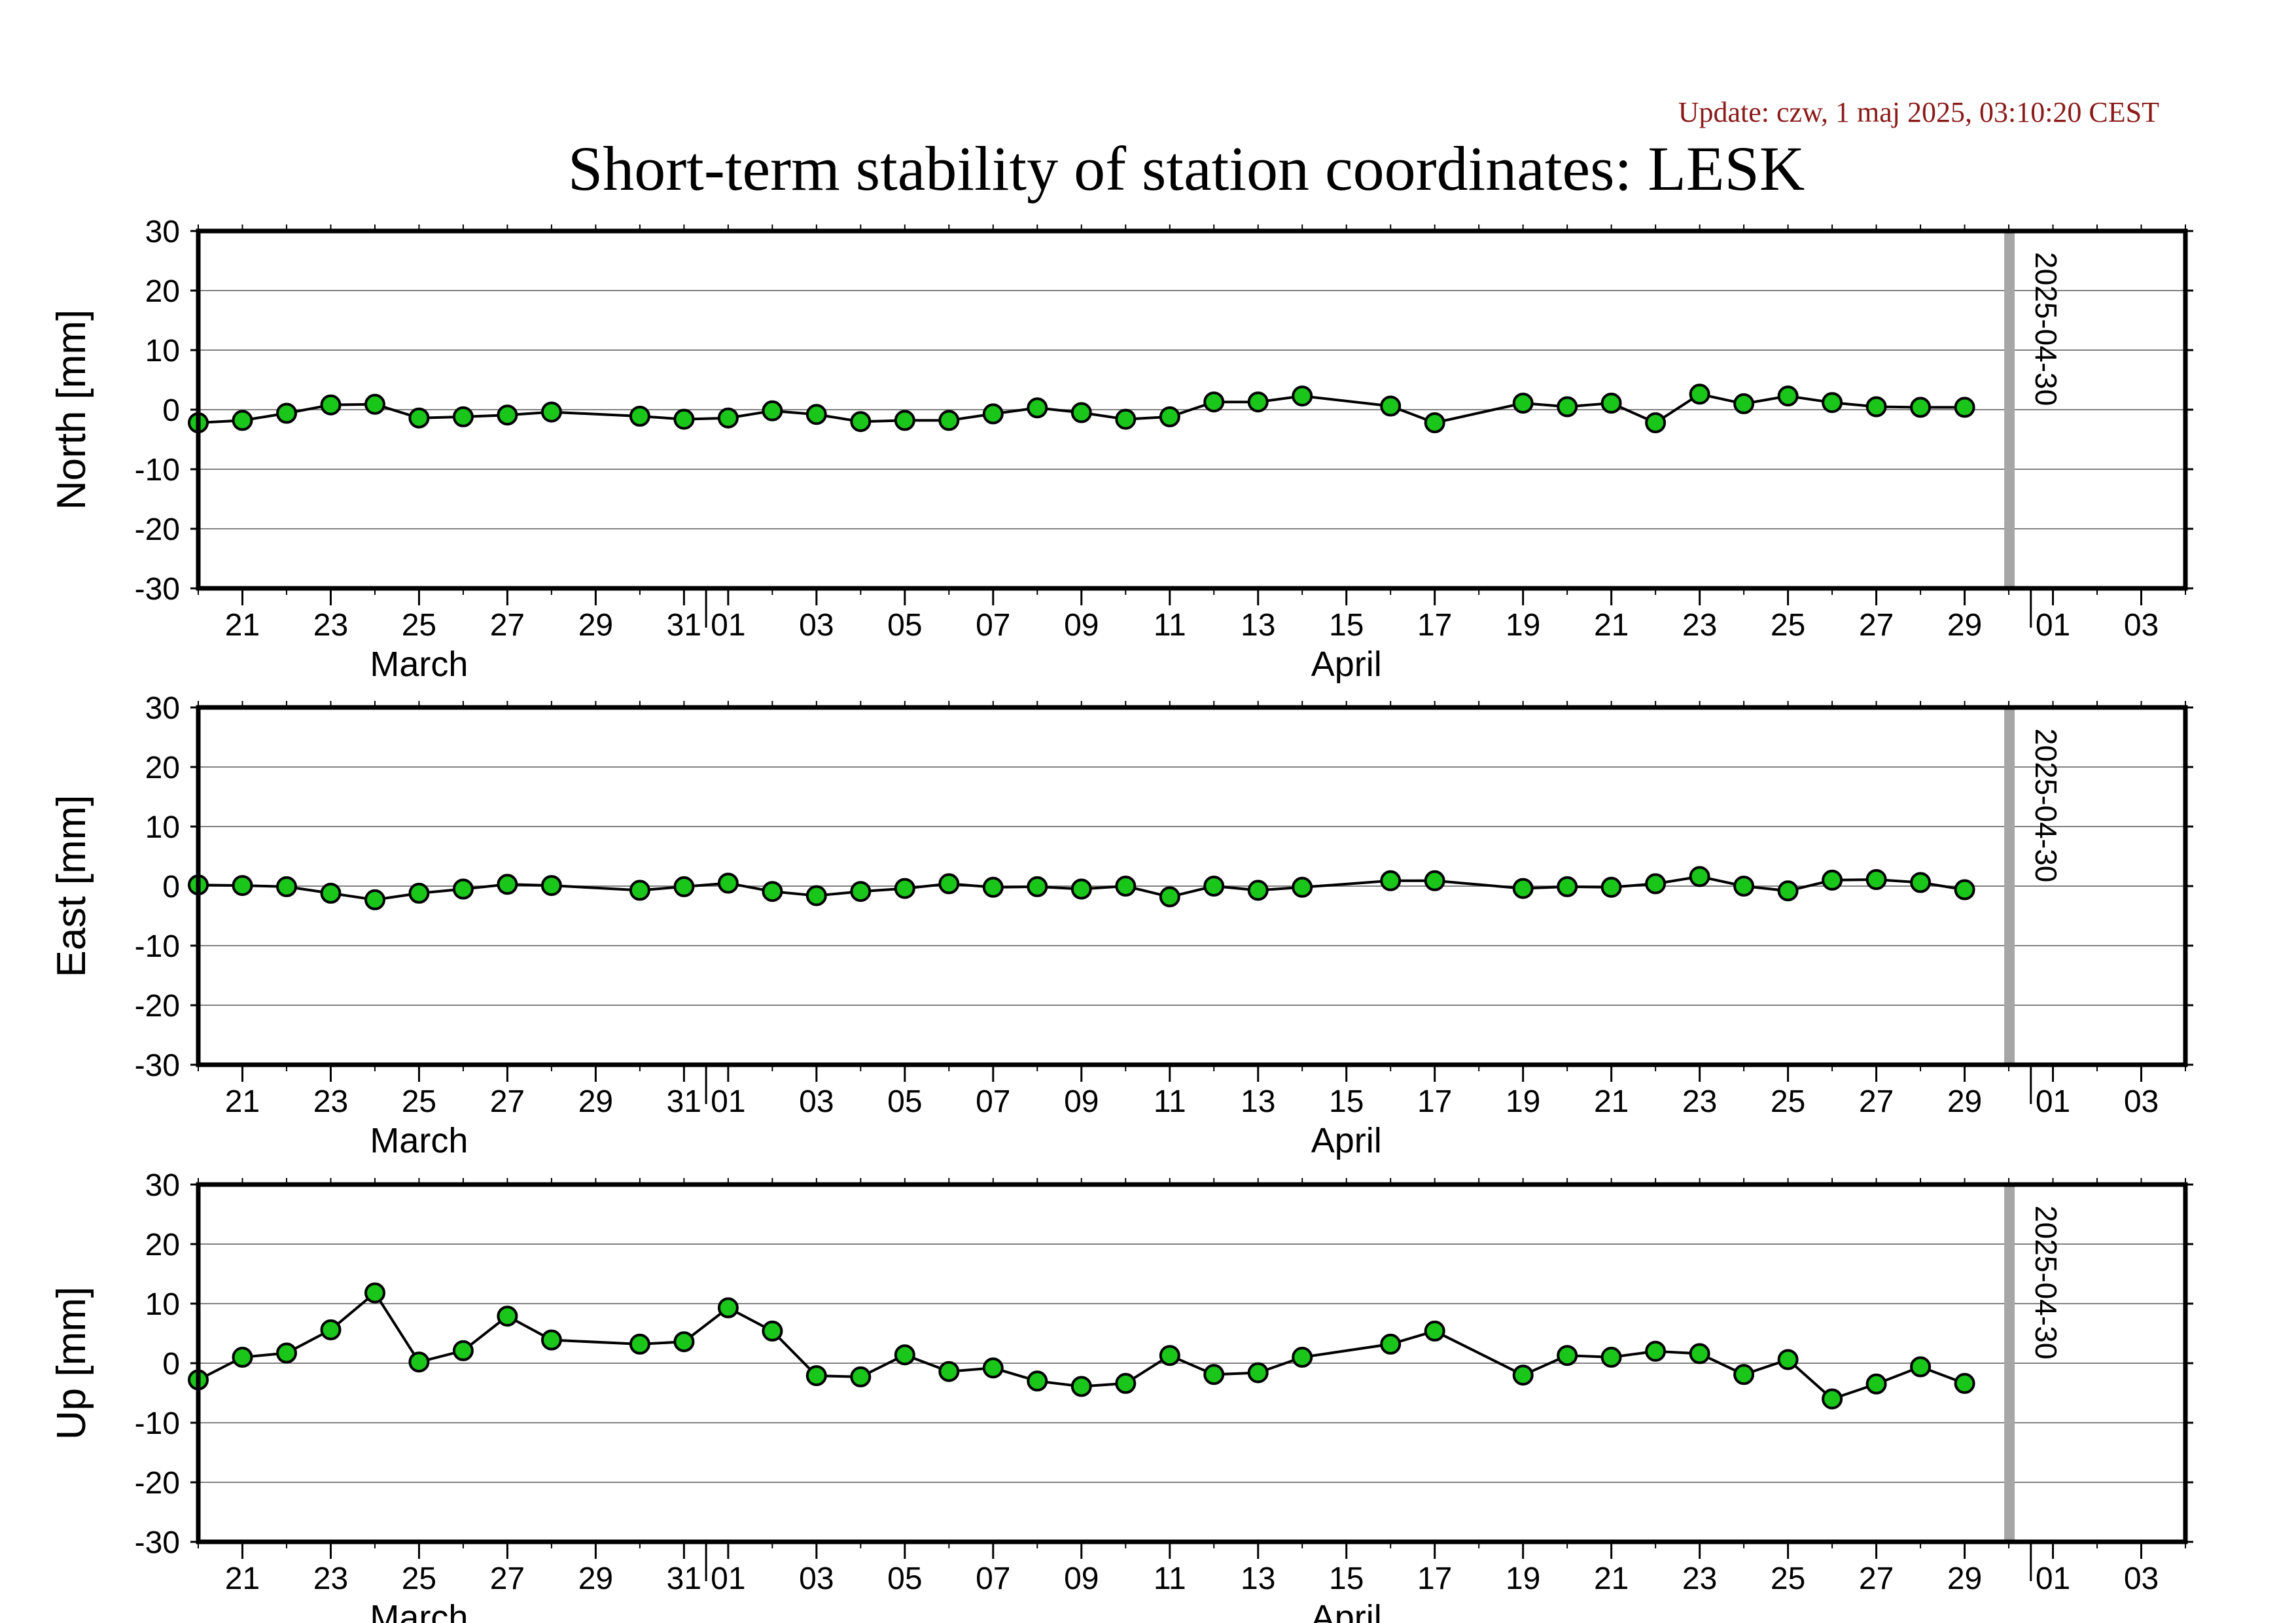 Image resolution: width=2296 pixels, height=1623 pixels. What do you see at coordinates (162, 1305) in the screenshot?
I see `up-ytick-label: 10` at bounding box center [162, 1305].